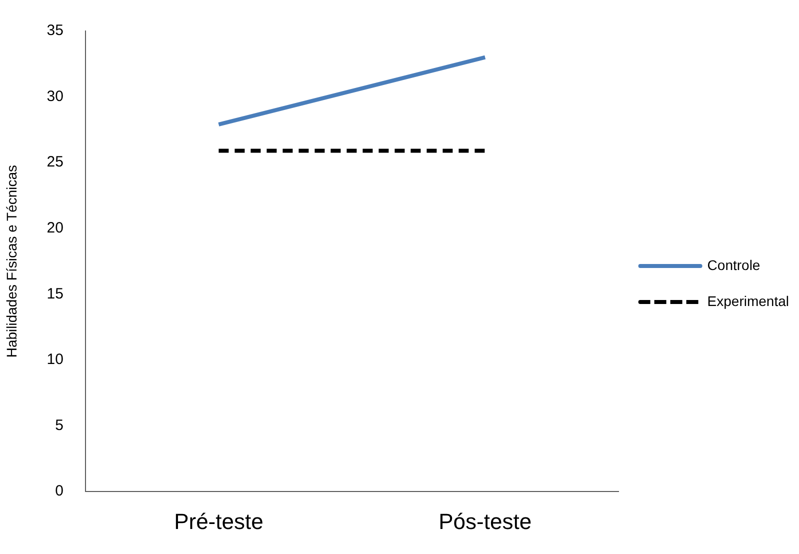  I want to click on y-tick-label: 15, so click(55, 293).